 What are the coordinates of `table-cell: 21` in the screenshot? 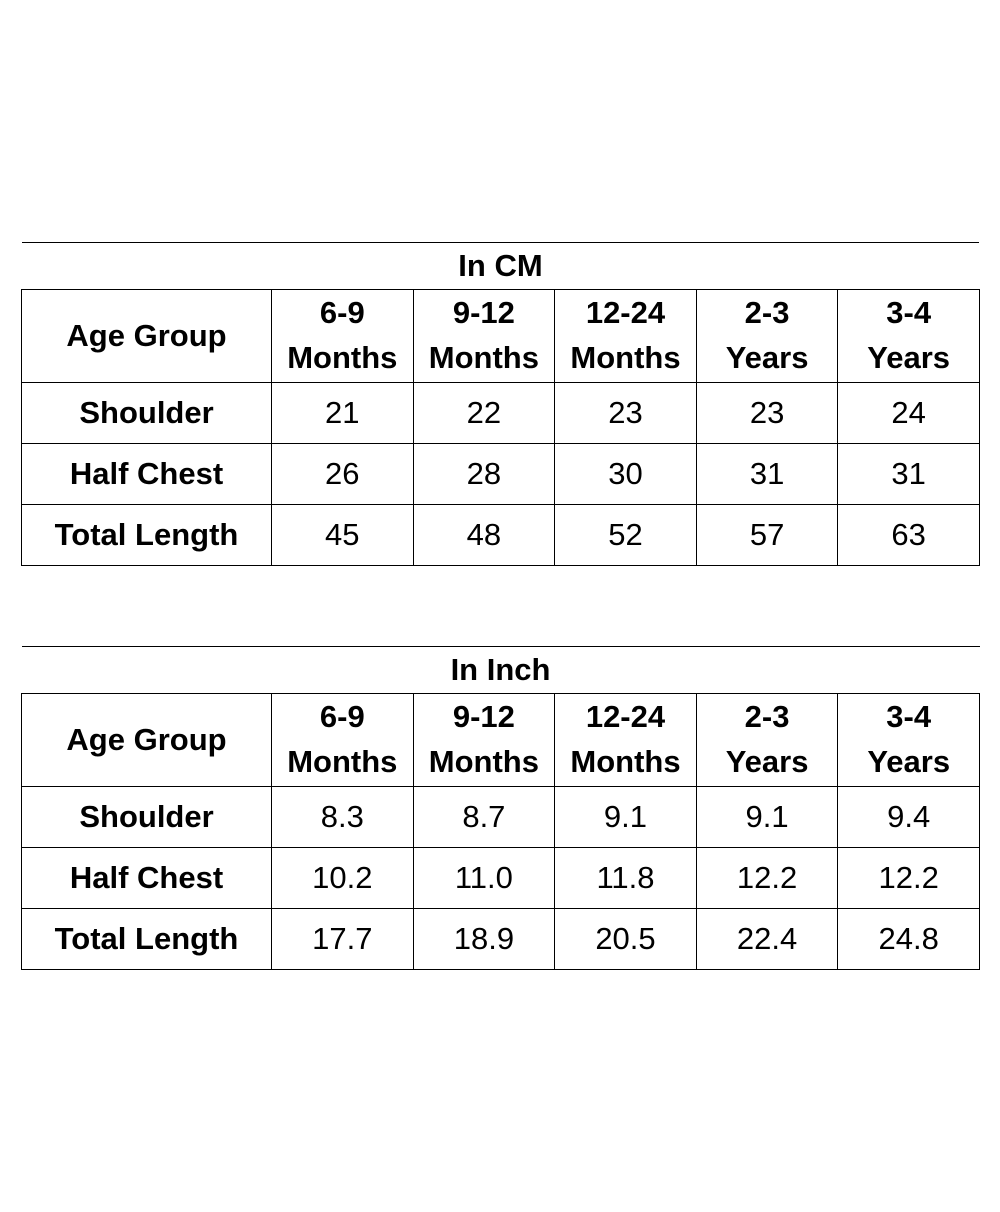 It's located at (342, 413).